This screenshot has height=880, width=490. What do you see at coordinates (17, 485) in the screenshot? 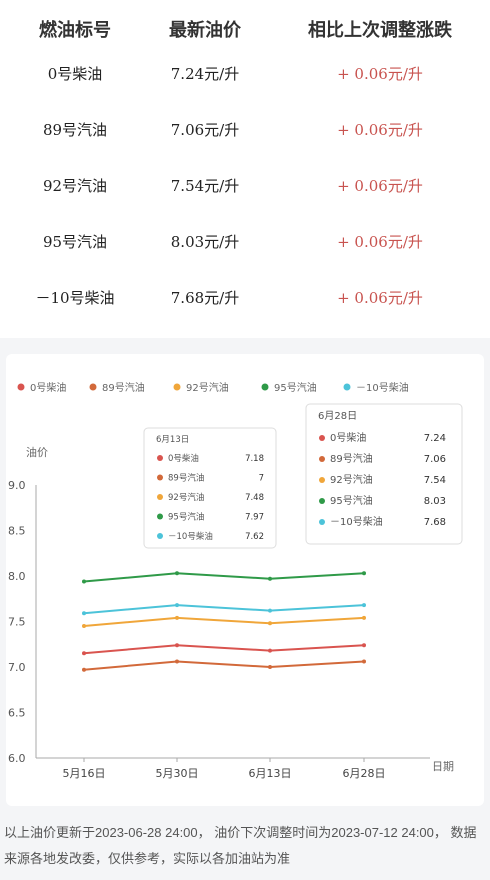
I see `y-tick-label: 9.0` at bounding box center [17, 485].